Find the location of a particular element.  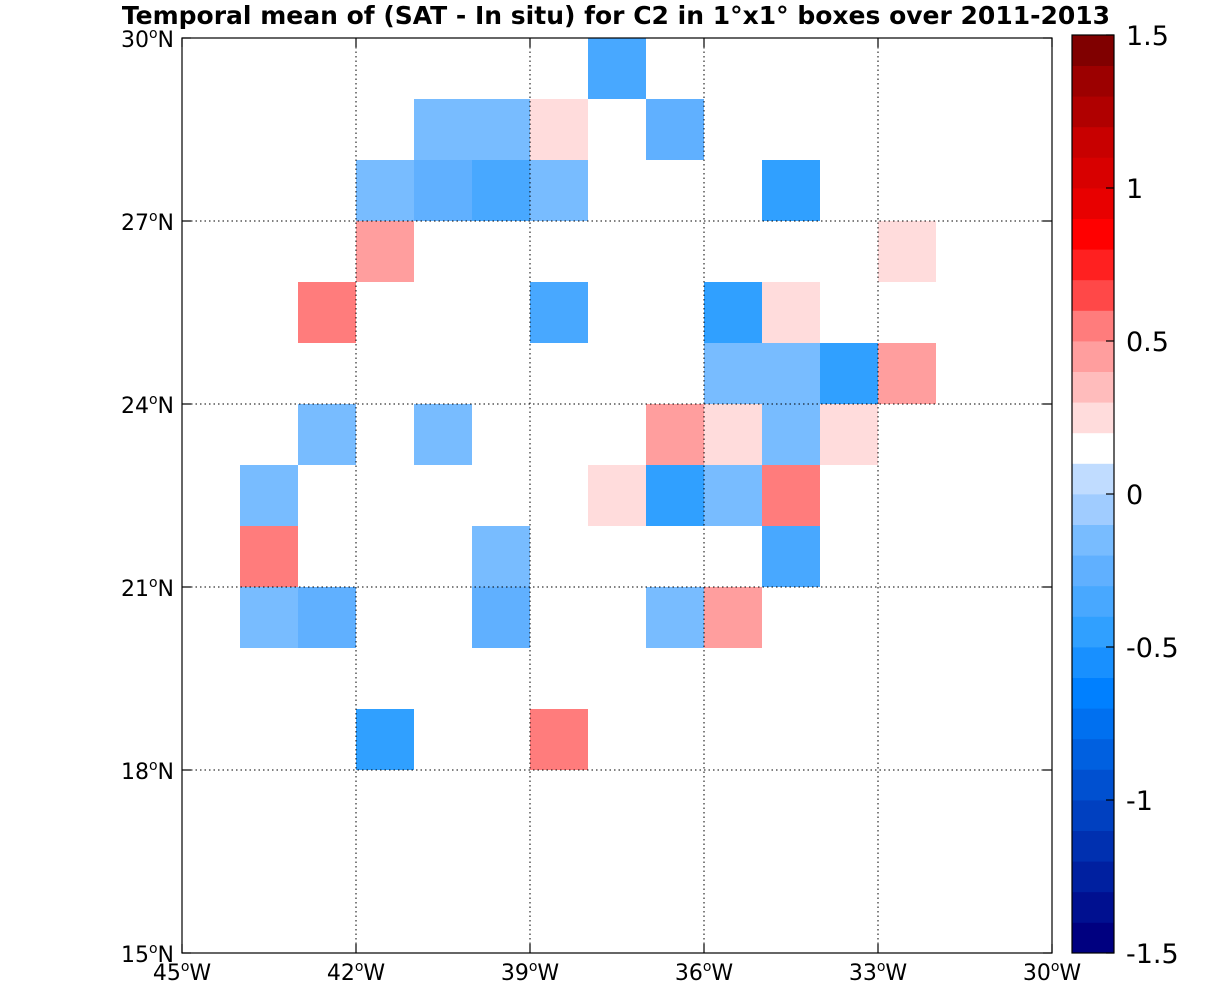

y-tick-label: 18oN is located at coordinates (147, 771).